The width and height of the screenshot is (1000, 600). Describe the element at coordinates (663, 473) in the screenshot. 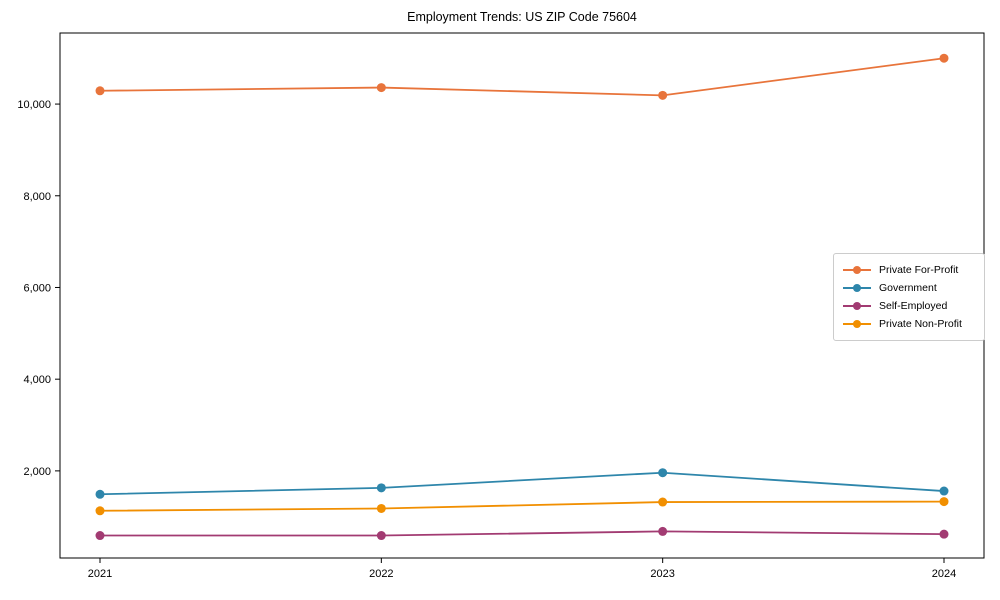

I see `series-point-government-2023` at that location.